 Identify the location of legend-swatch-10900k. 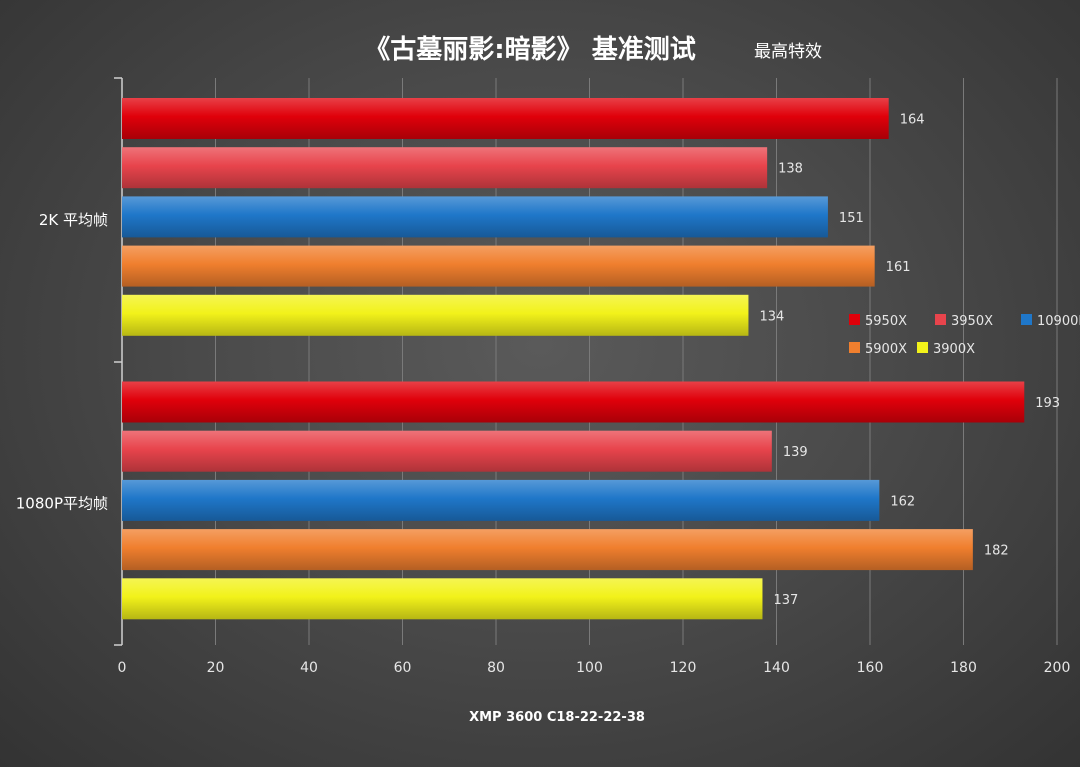
(1026, 319).